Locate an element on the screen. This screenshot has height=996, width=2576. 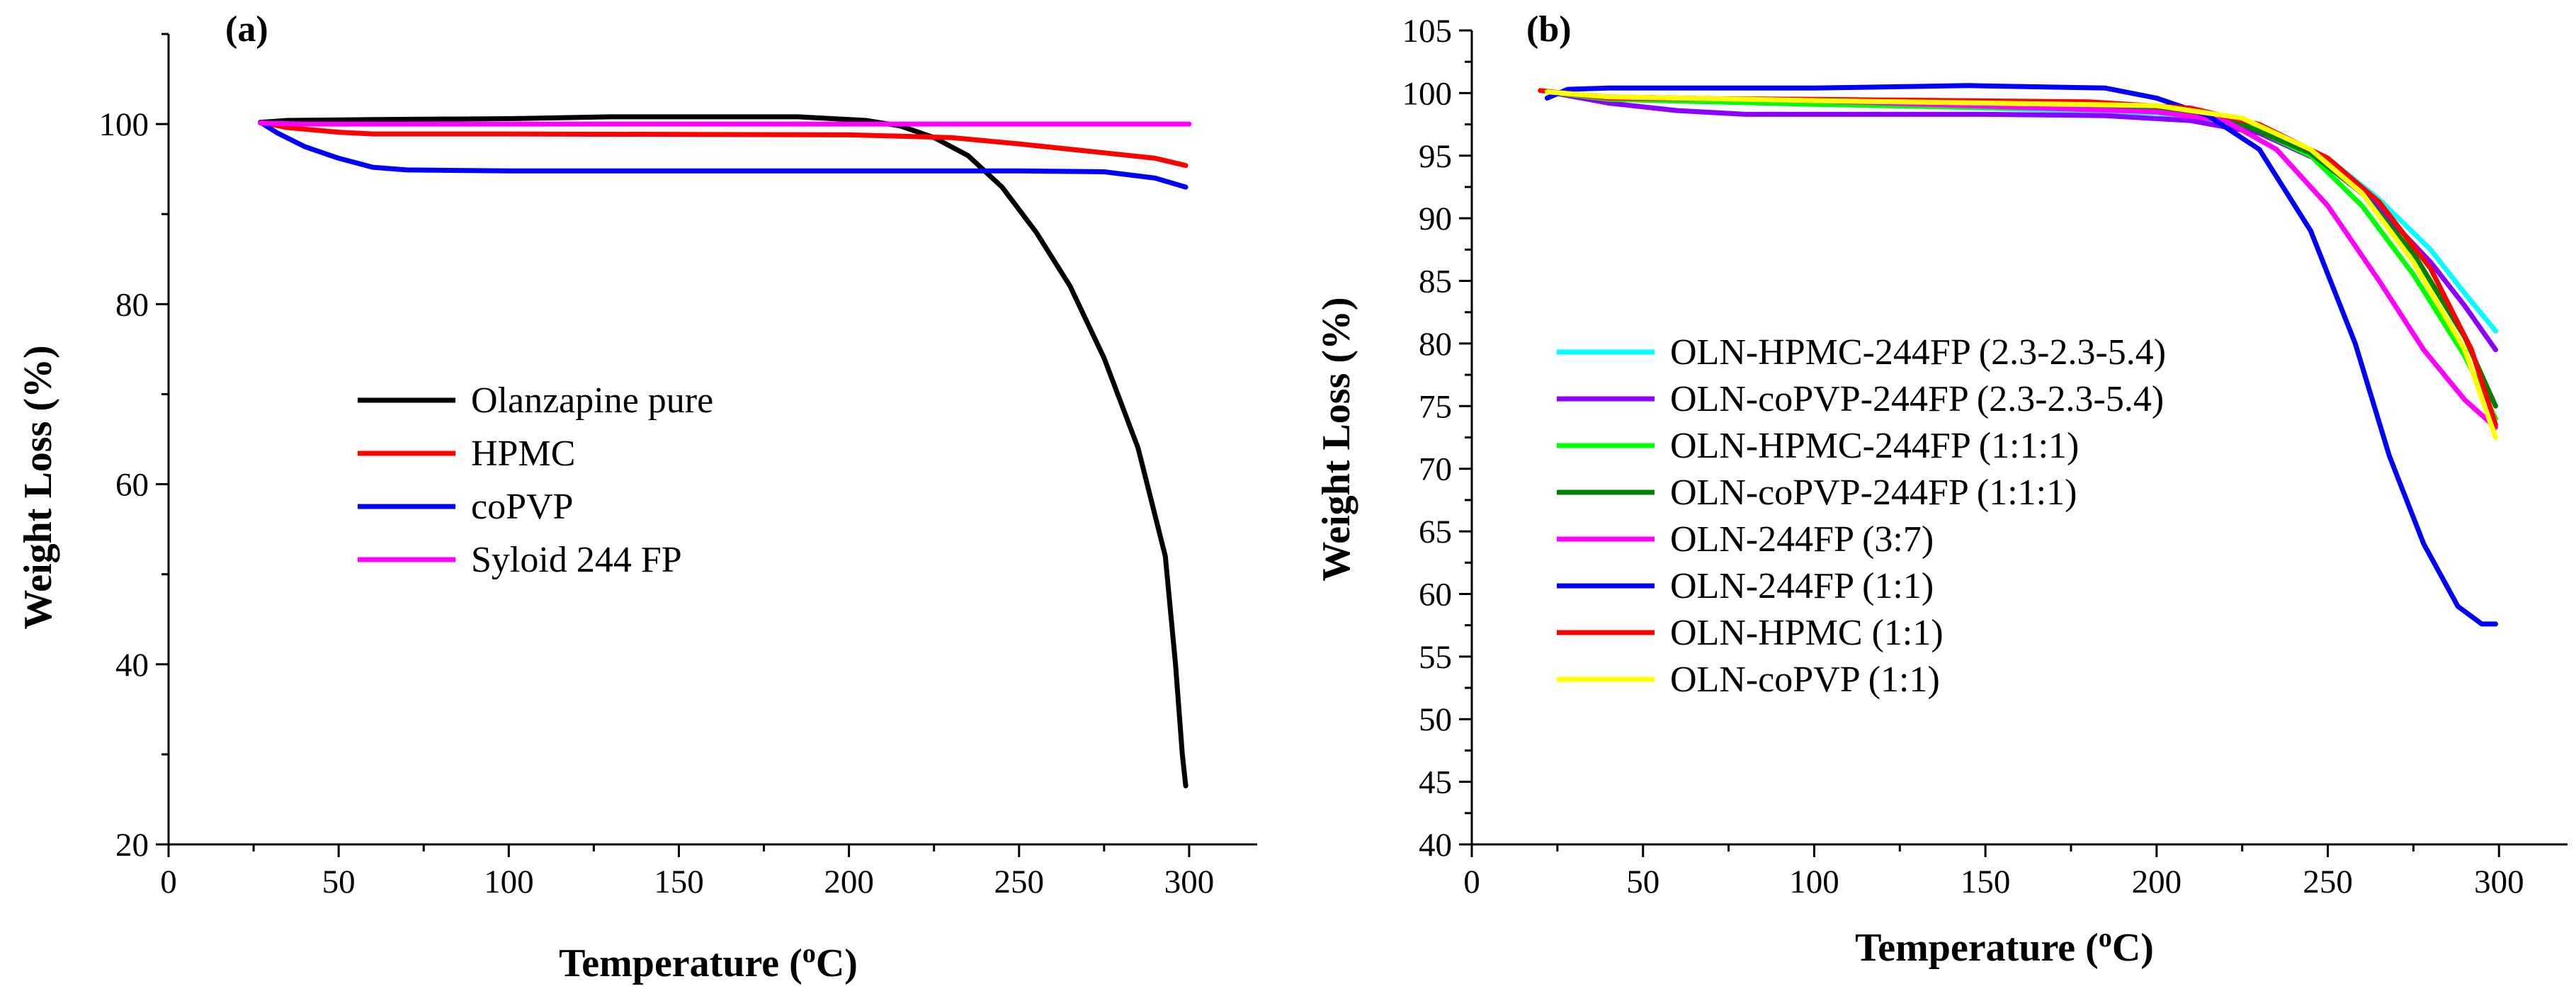
panel-a-xlabel-start: Temperature ( is located at coordinates (680, 963).